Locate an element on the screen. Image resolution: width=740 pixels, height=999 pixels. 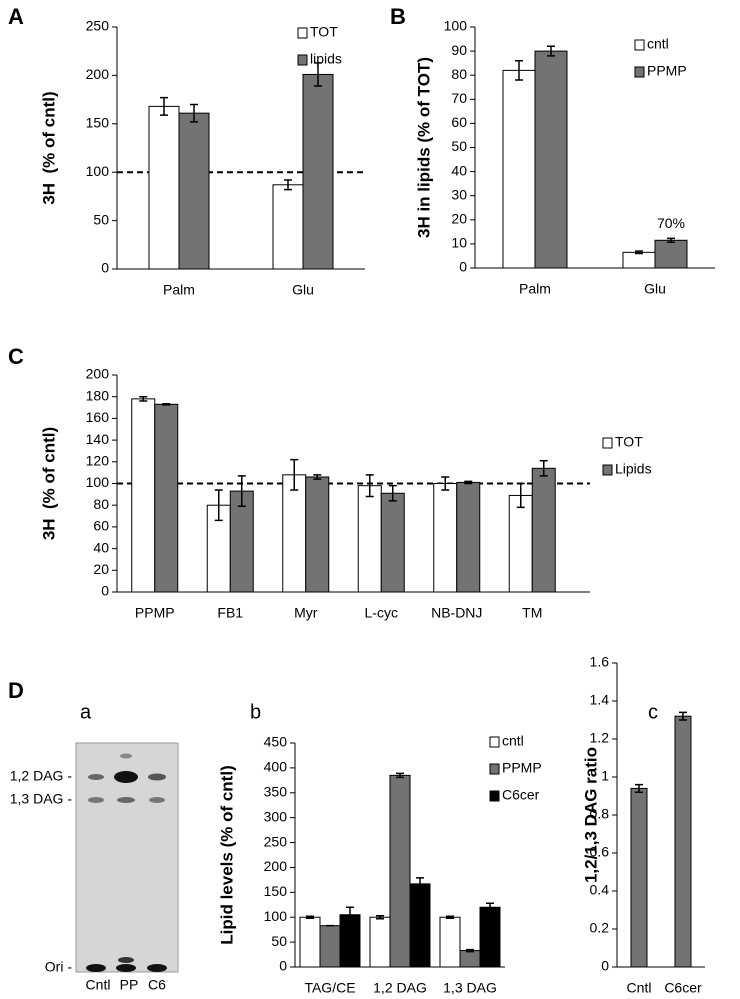
x-tick-label: Palm is located at coordinates (179, 290).